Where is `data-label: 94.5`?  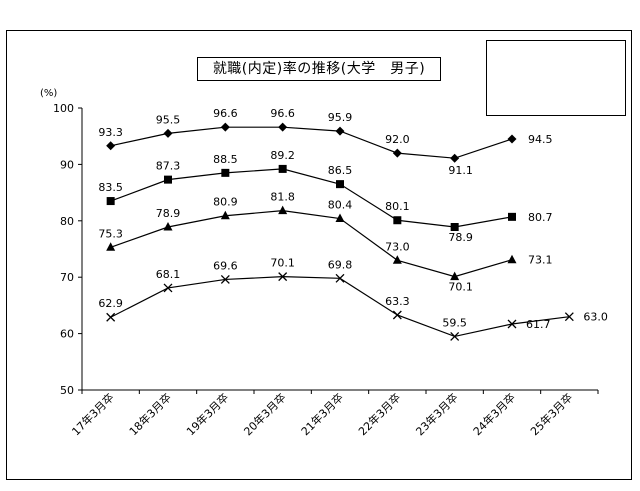 data-label: 94.5 is located at coordinates (540, 139).